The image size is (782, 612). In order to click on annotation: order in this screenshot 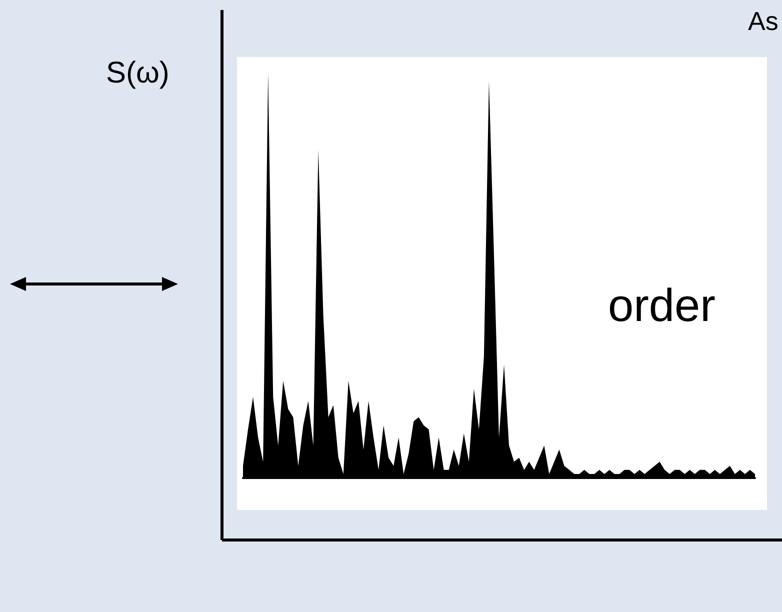, I will do `click(662, 305)`.